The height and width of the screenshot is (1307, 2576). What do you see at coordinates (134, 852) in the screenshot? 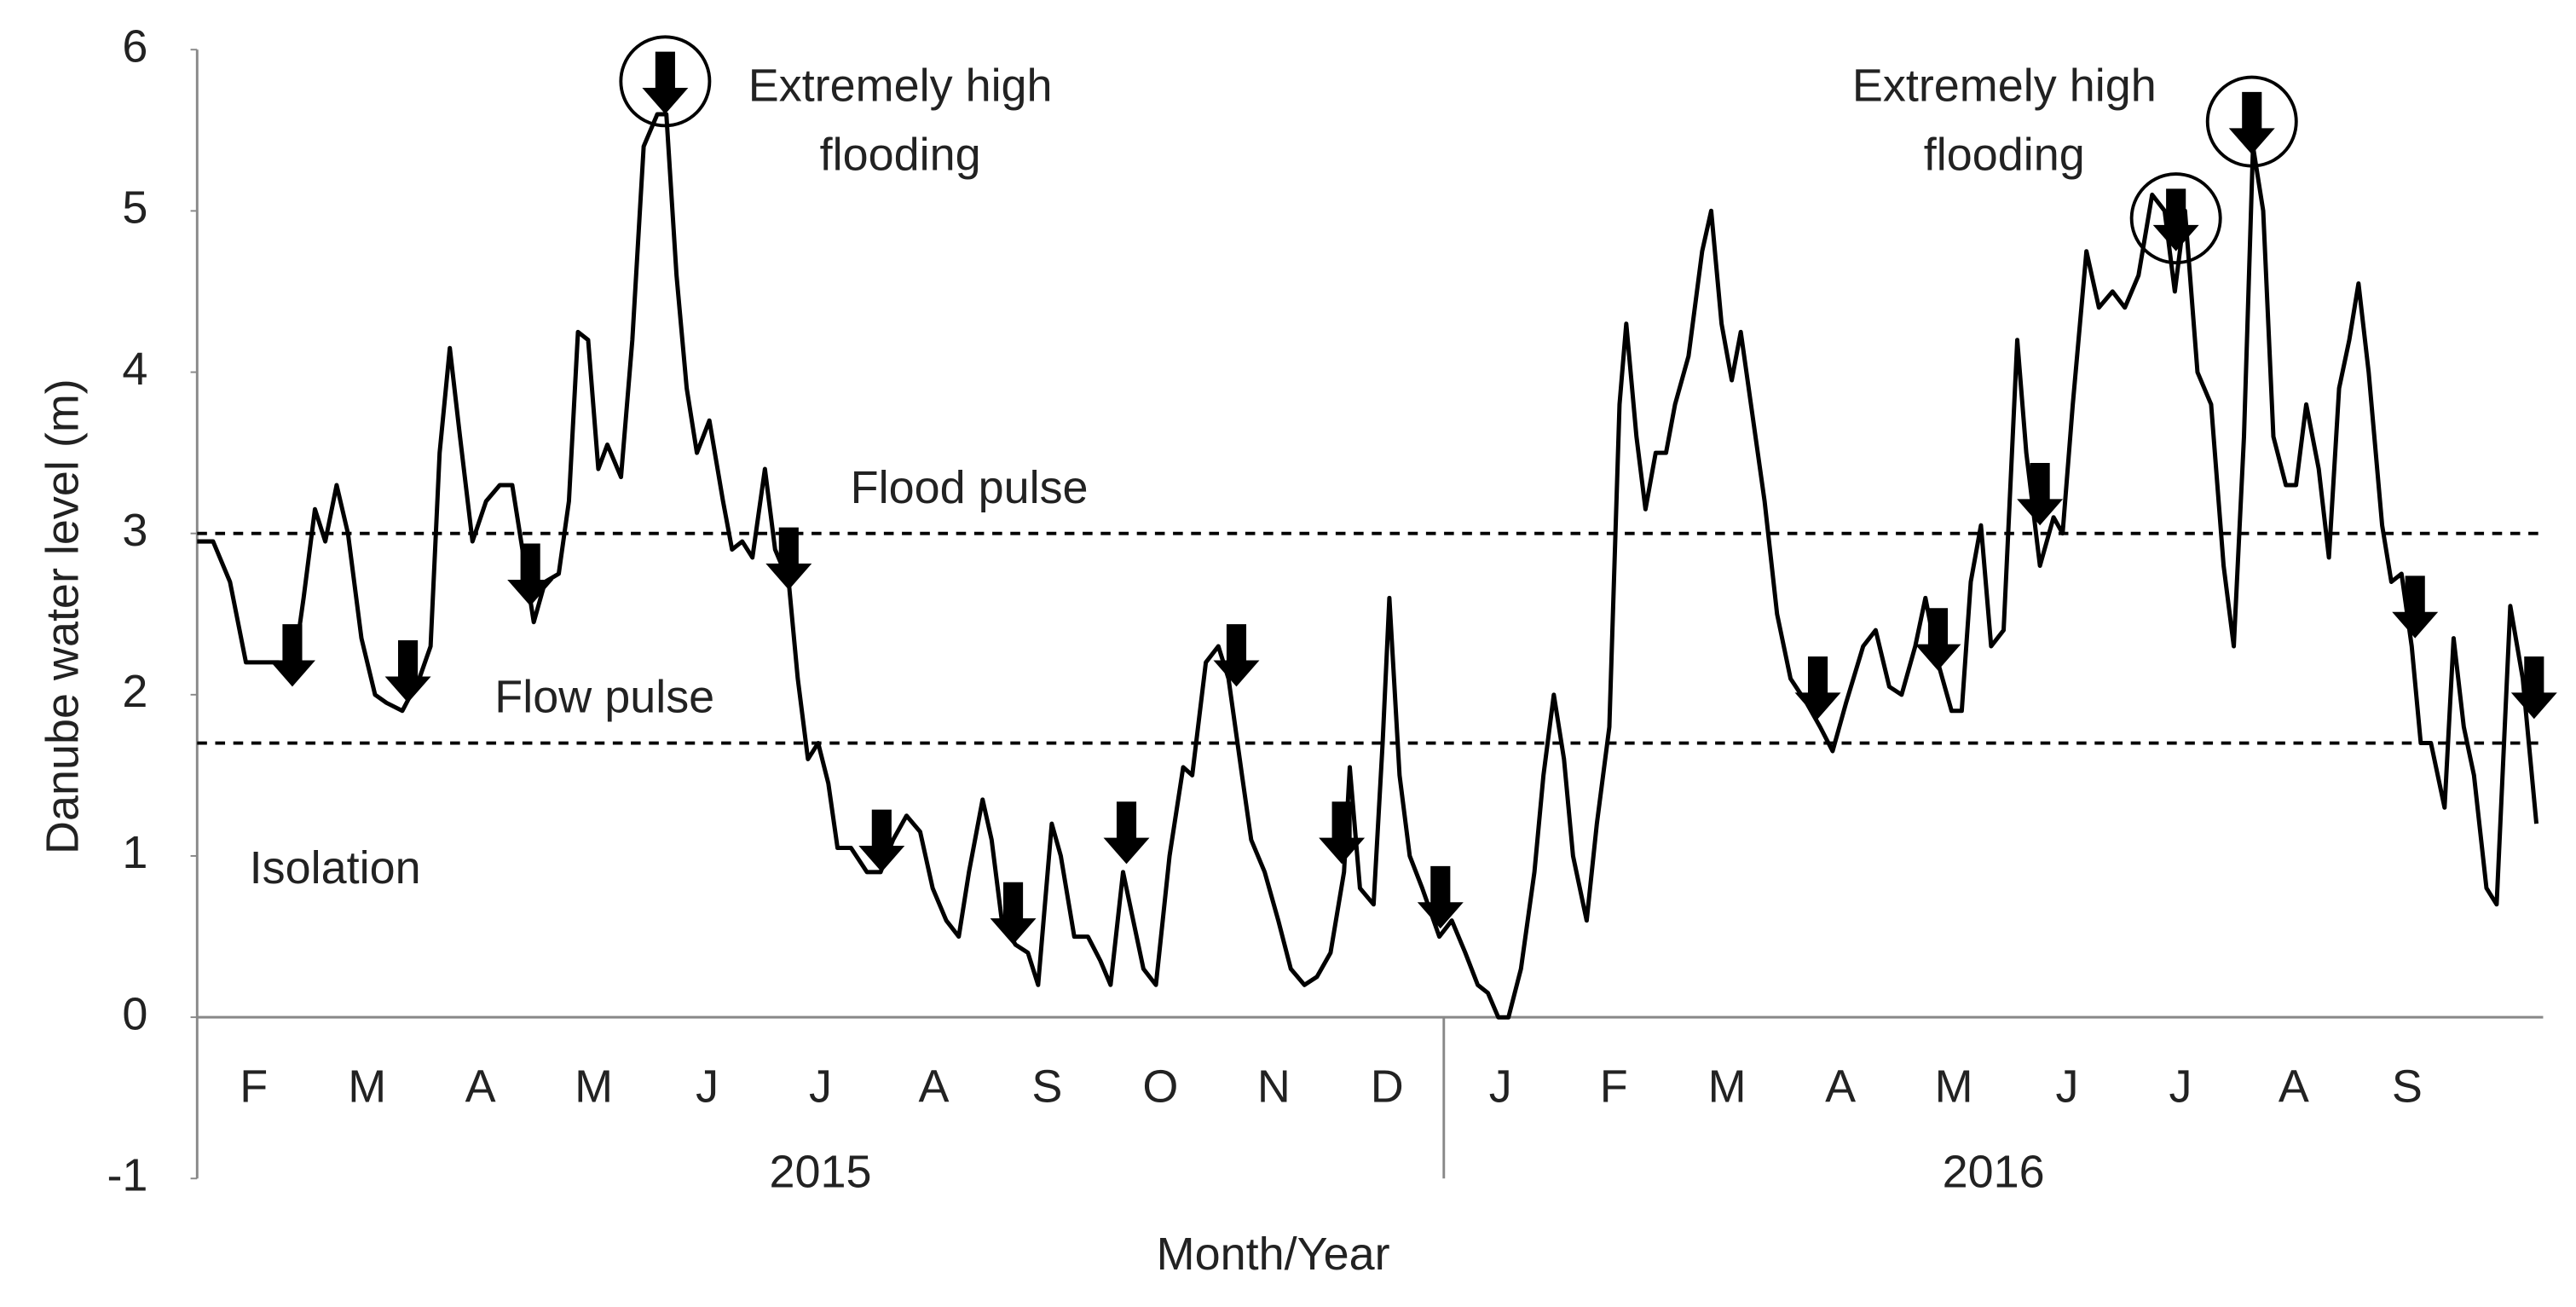
I see `y-tick-label: 1` at bounding box center [134, 852].